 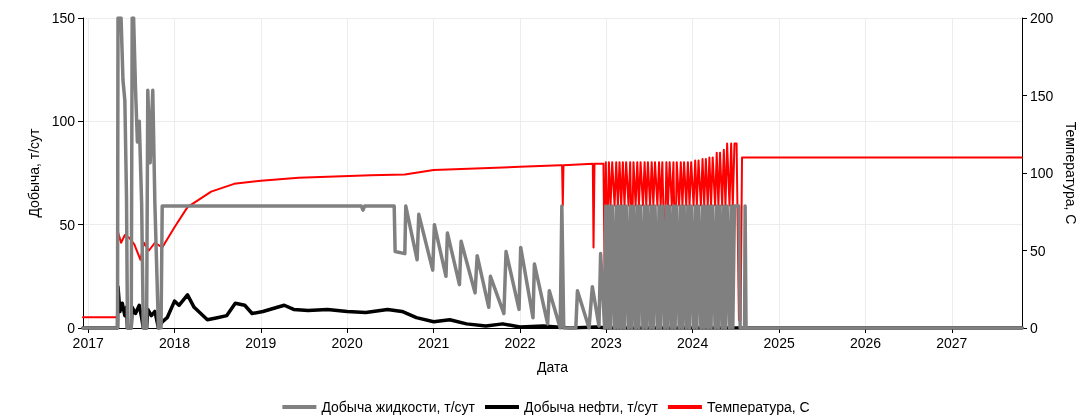 What do you see at coordinates (67, 224) in the screenshot?
I see `y-tick-label: 50` at bounding box center [67, 224].